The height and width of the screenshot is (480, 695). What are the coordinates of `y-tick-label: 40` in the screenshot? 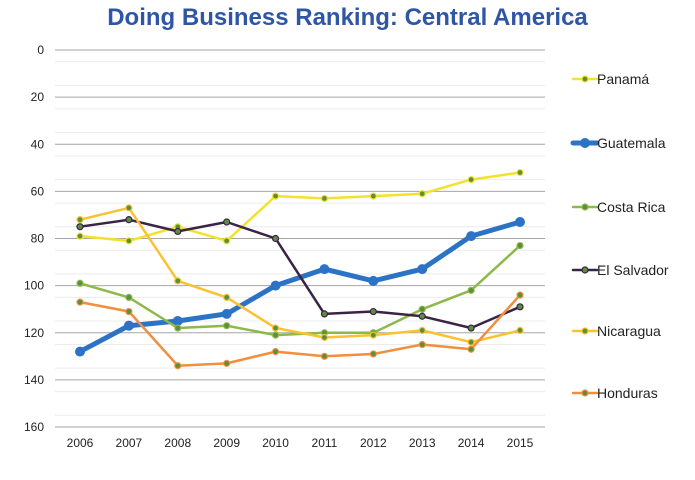 It's located at (38, 144).